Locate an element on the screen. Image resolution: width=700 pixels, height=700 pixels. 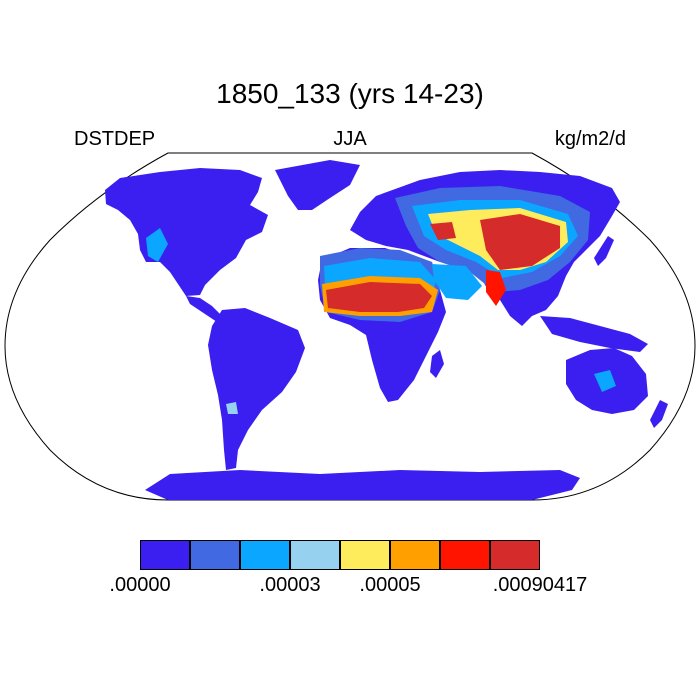
sahara-peak is located at coordinates (379, 297).